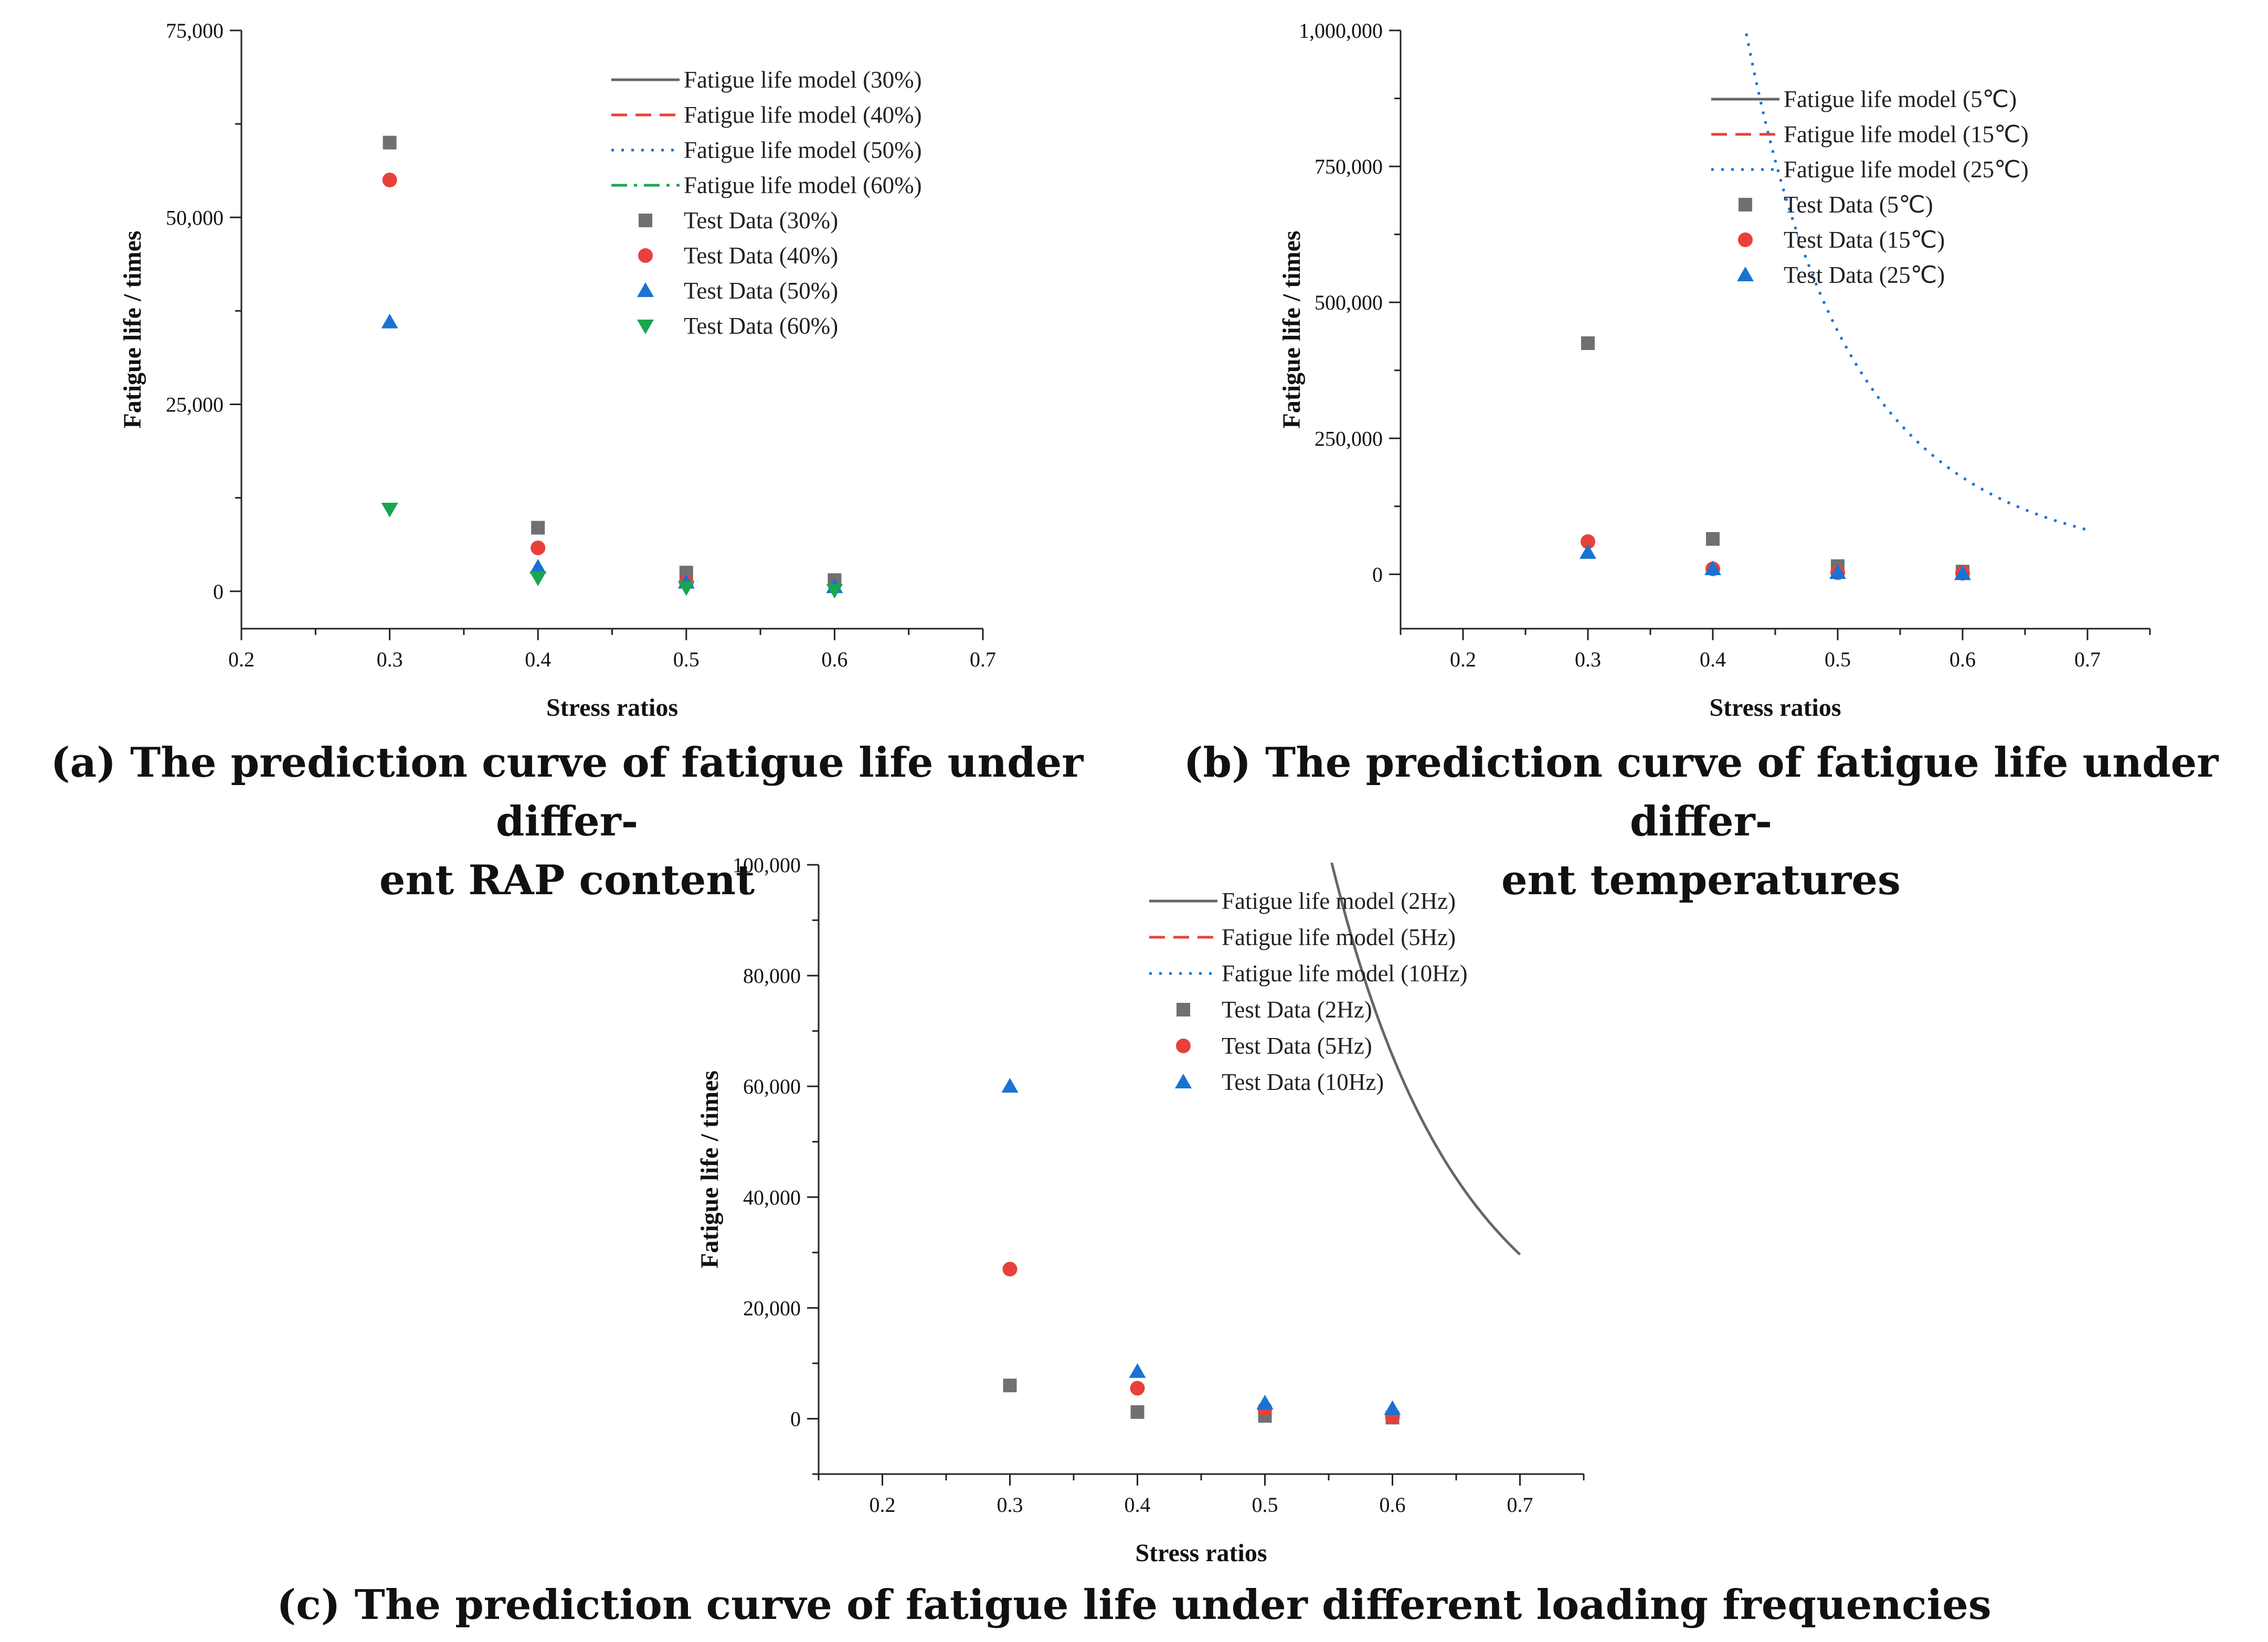 This screenshot has height=1642, width=2268. I want to click on legend-label: Fatigue life model (60%), so click(803, 185).